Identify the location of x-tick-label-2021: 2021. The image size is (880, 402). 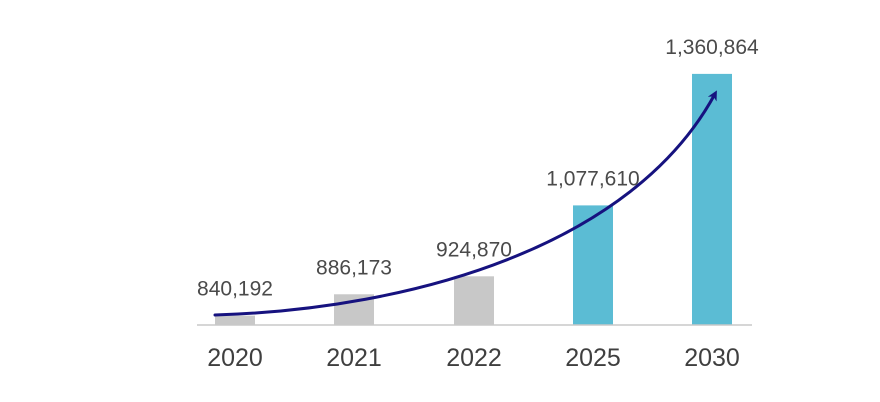
(354, 358).